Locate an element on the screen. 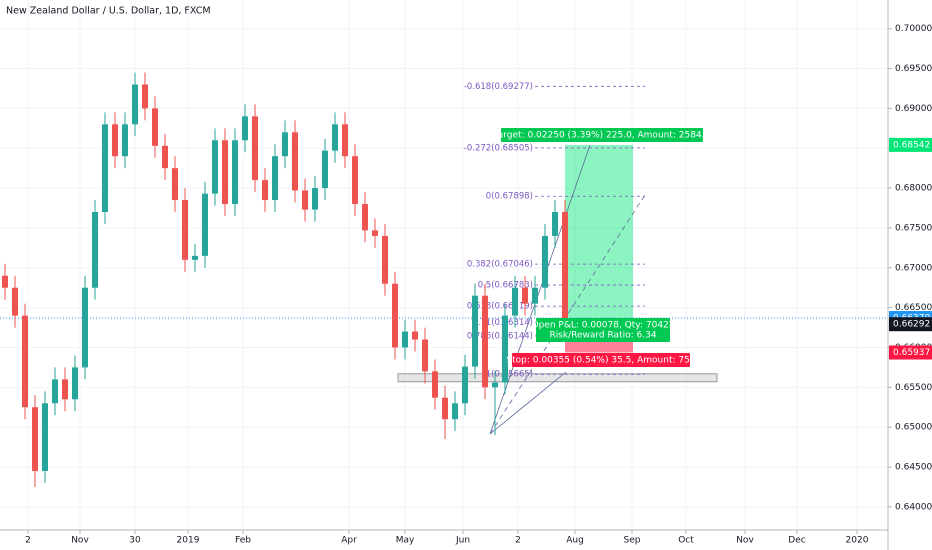 The image size is (932, 550). x-tick-label: 2020 is located at coordinates (857, 541).